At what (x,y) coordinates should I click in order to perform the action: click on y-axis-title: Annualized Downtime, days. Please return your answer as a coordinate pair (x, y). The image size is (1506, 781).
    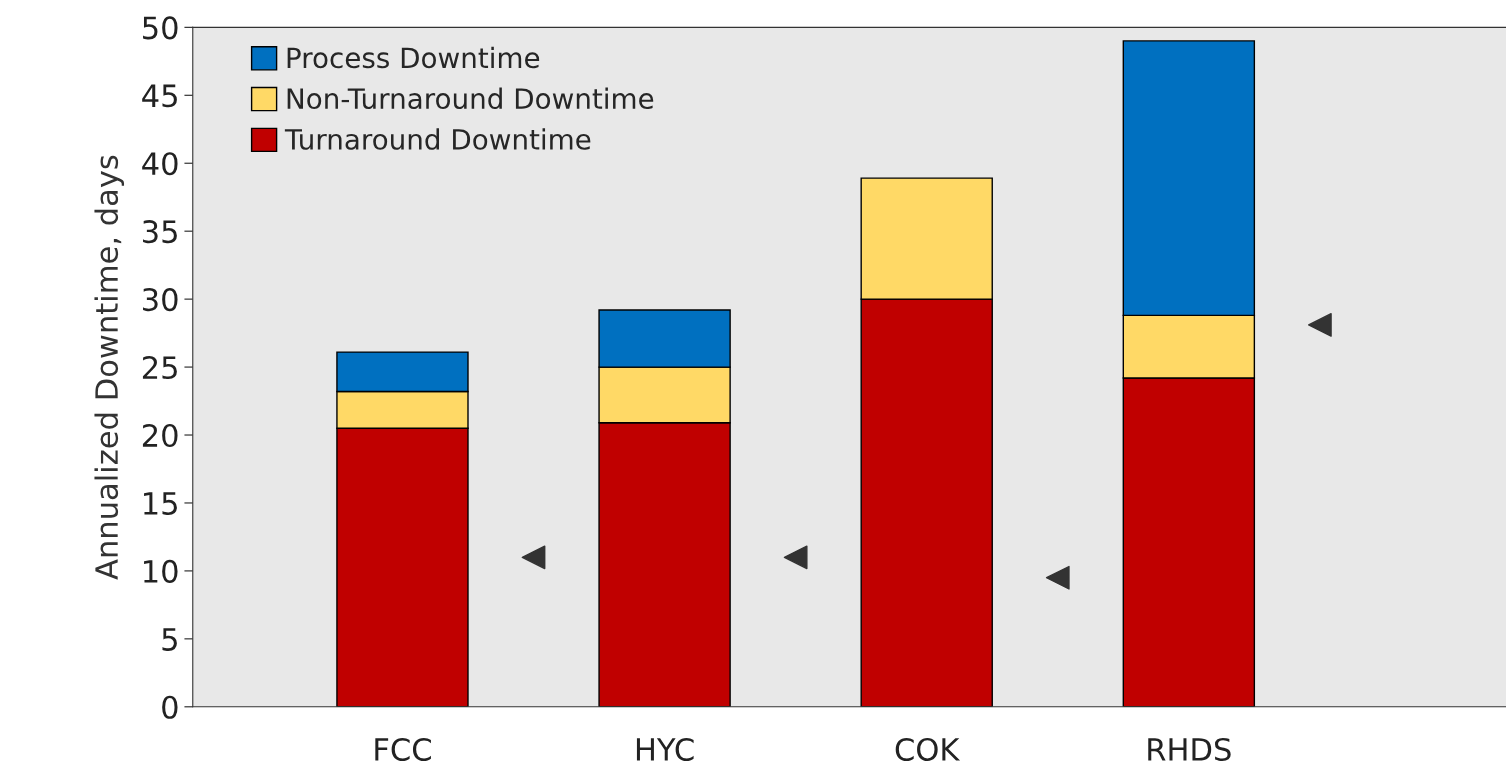
    Looking at the image, I should click on (109, 367).